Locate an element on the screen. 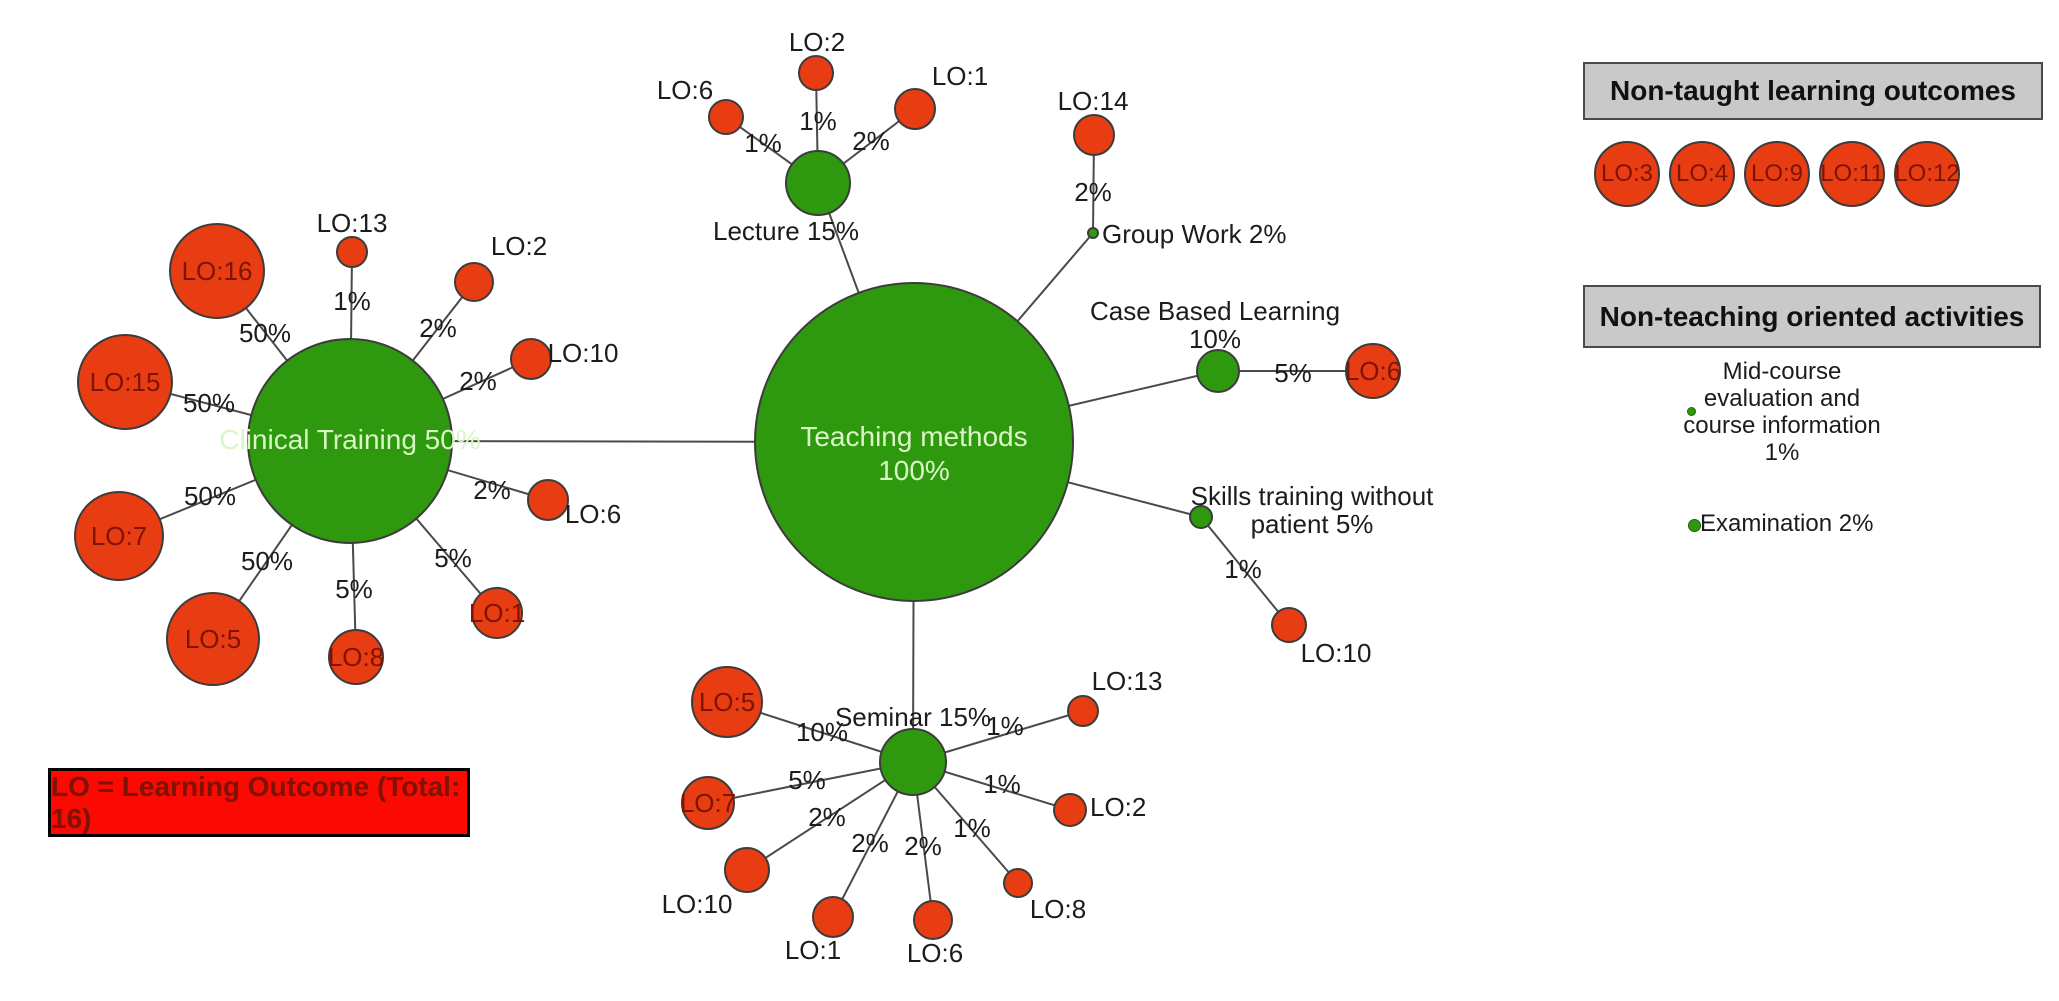  node-c2 is located at coordinates (474, 282).